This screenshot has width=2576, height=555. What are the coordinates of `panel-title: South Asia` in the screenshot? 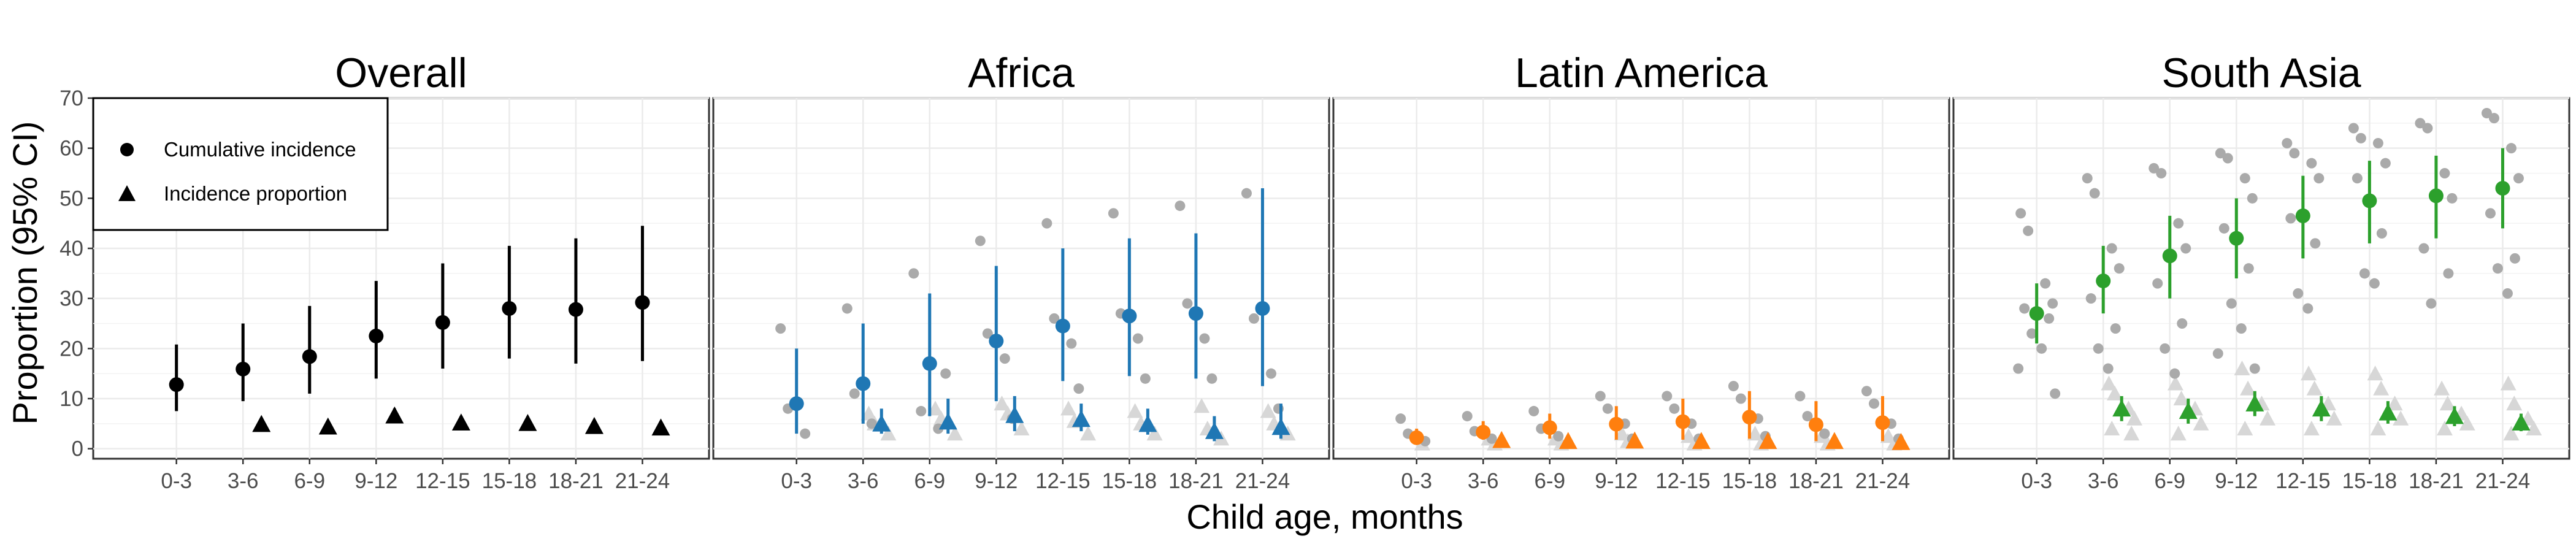 It's located at (2261, 73).